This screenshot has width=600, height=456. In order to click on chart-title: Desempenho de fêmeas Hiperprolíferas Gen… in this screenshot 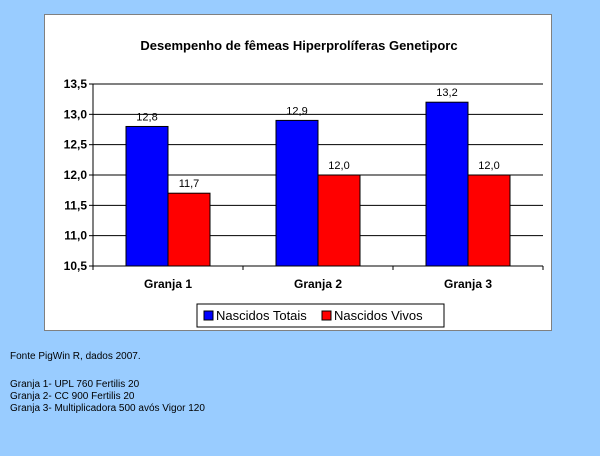, I will do `click(298, 45)`.